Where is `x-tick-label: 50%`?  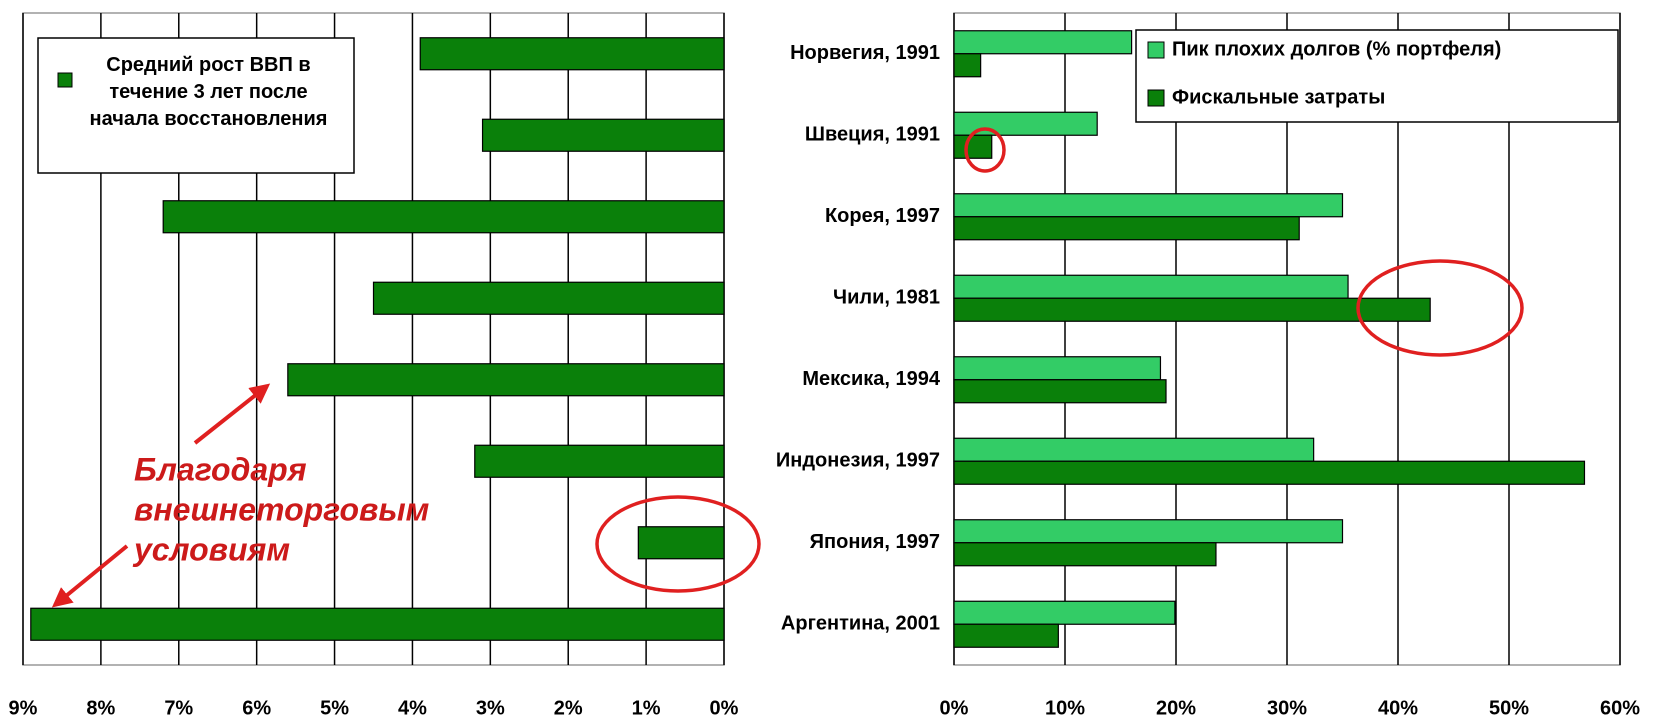
x-tick-label: 50% is located at coordinates (1509, 708).